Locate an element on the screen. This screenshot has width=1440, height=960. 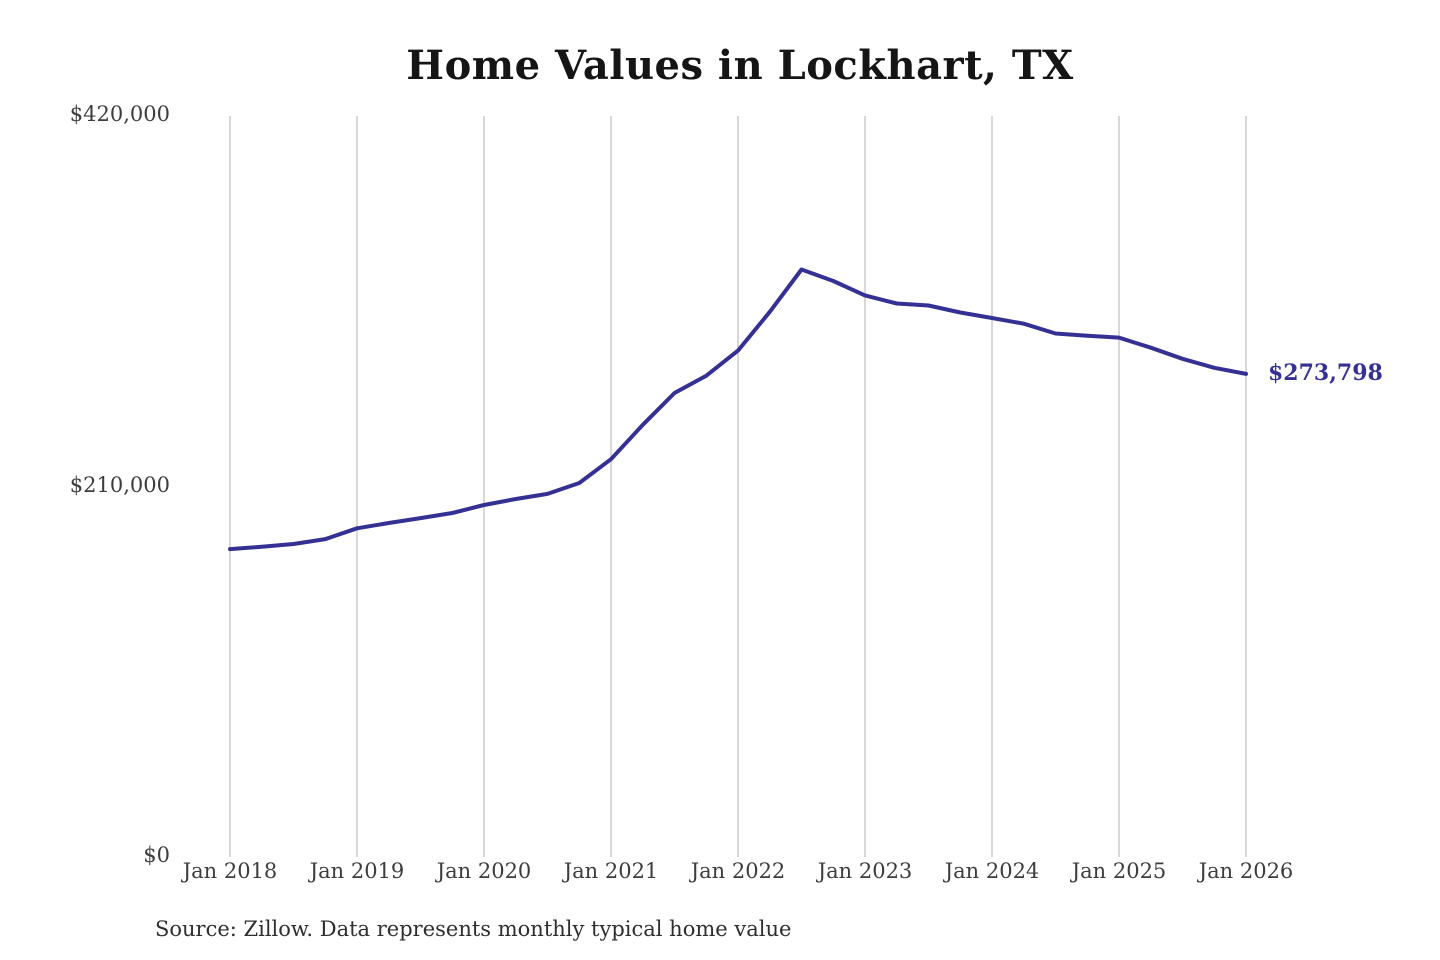
x-axis-label: Jan 2018 is located at coordinates (230, 871).